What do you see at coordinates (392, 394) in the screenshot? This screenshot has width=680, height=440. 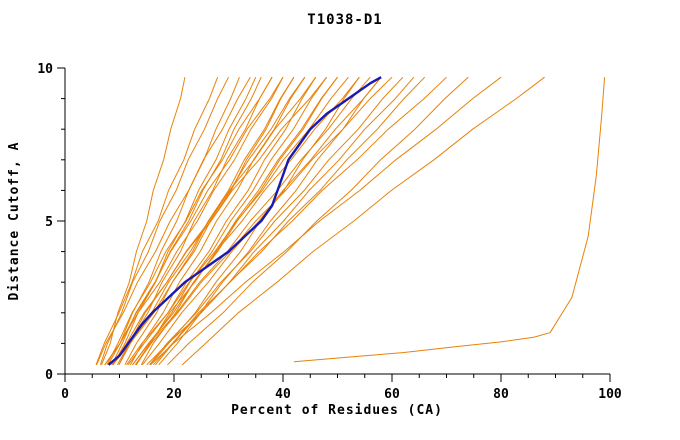 I see `x-tick-label: 60` at bounding box center [392, 394].